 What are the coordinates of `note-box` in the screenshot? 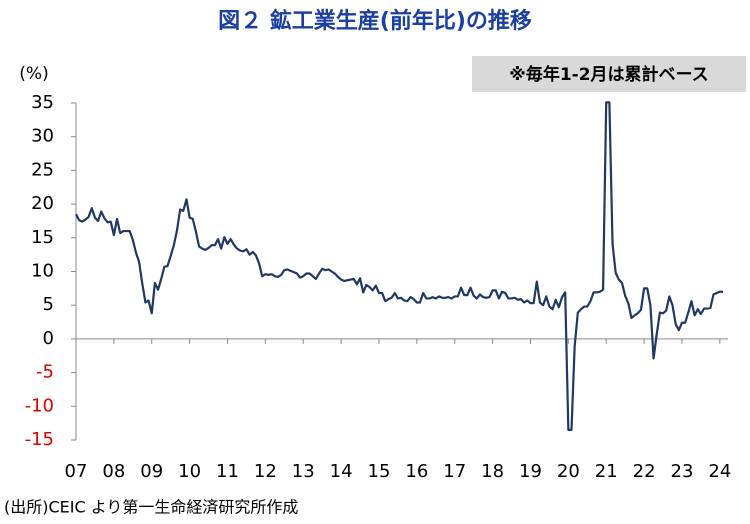 It's located at (609, 74).